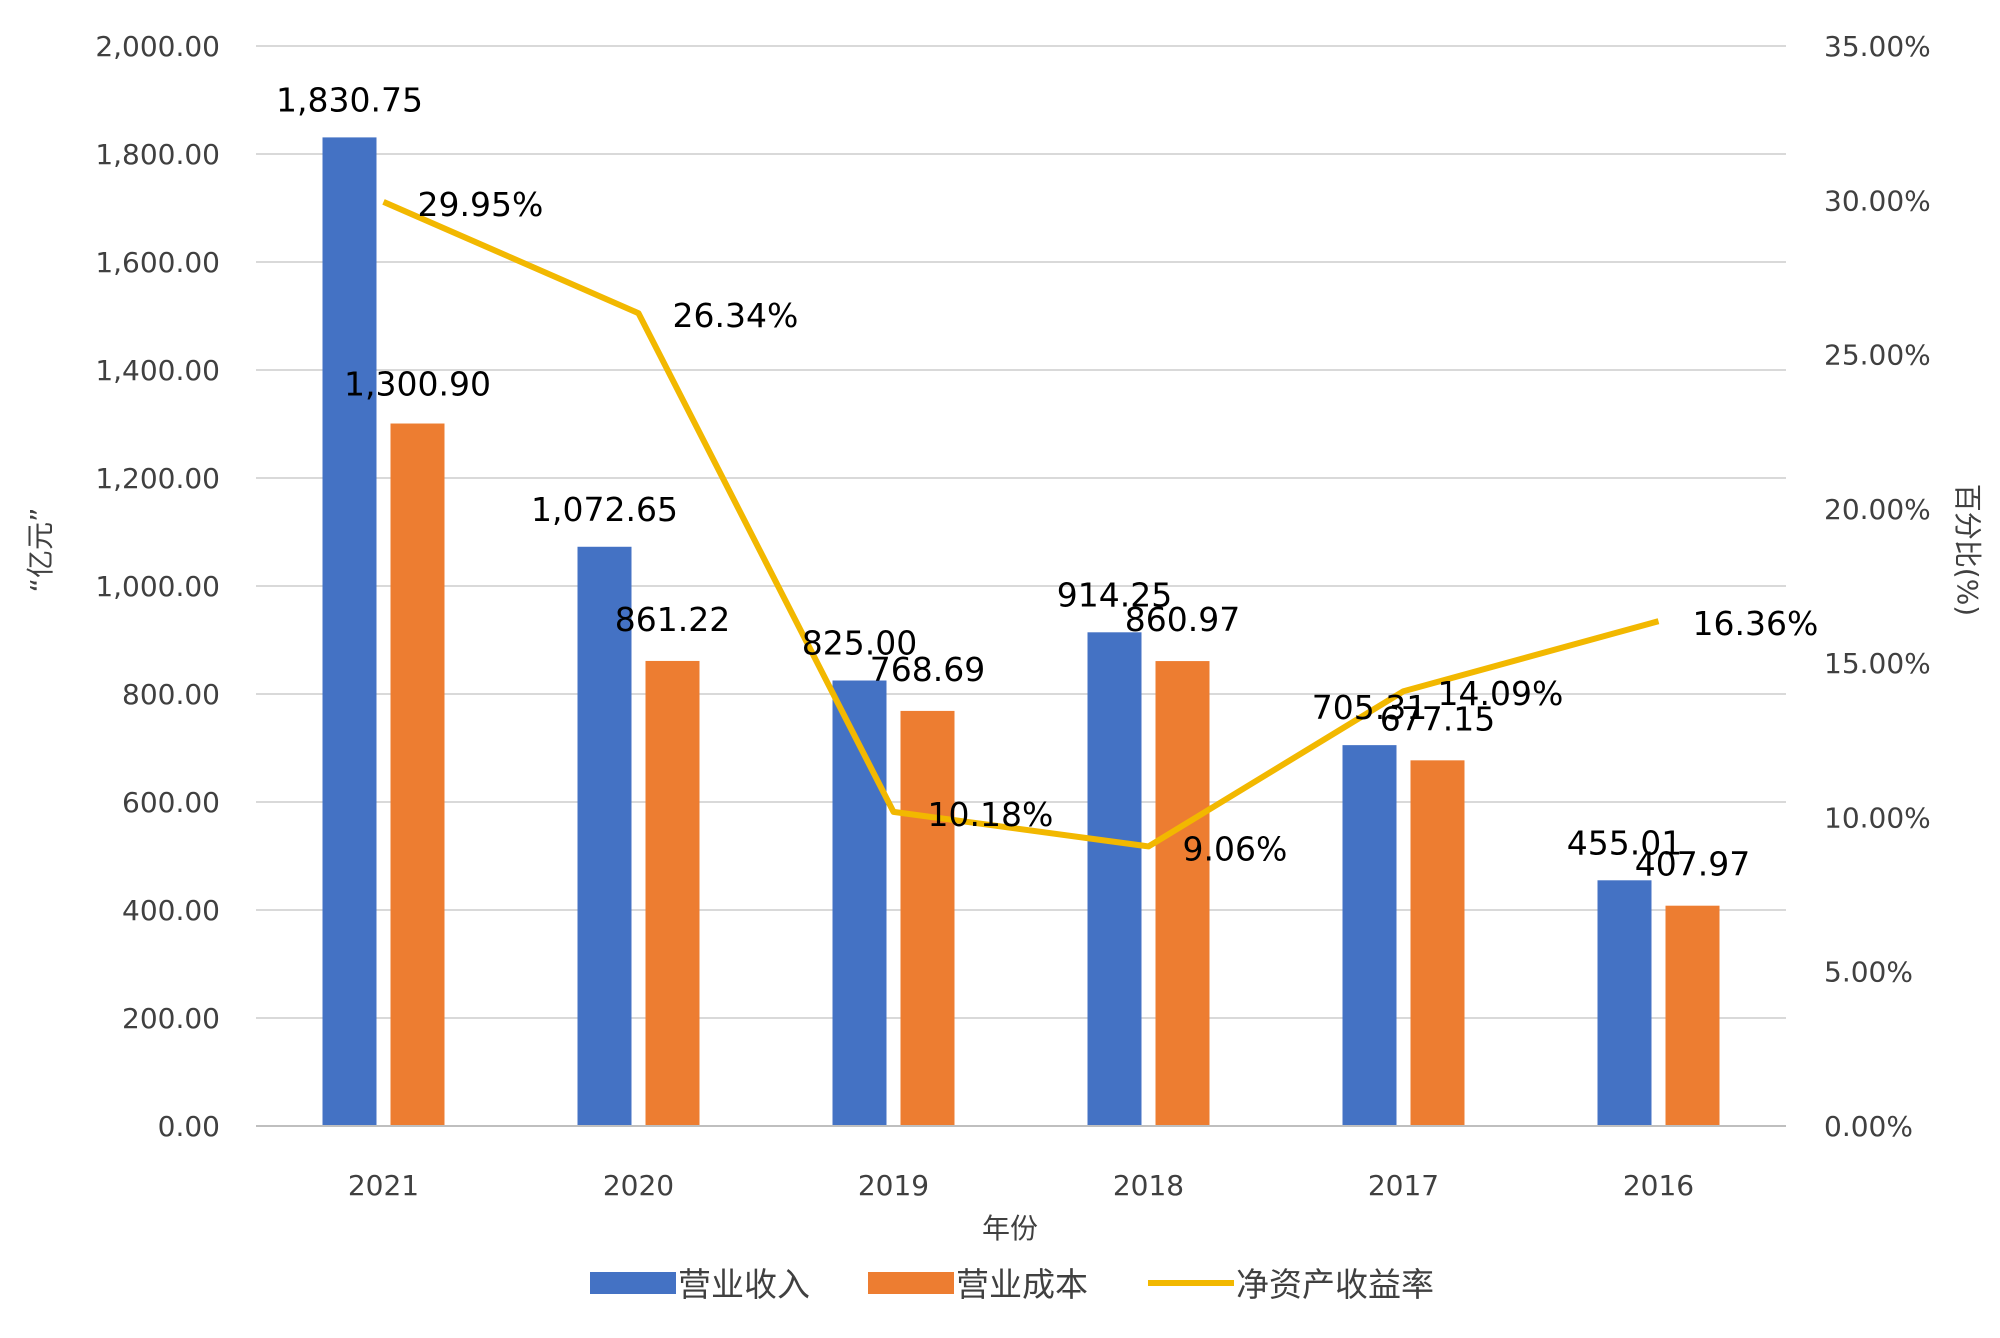 The height and width of the screenshot is (1338, 2000). Describe the element at coordinates (171, 910) in the screenshot. I see `y-tick-label: 400.00` at that location.